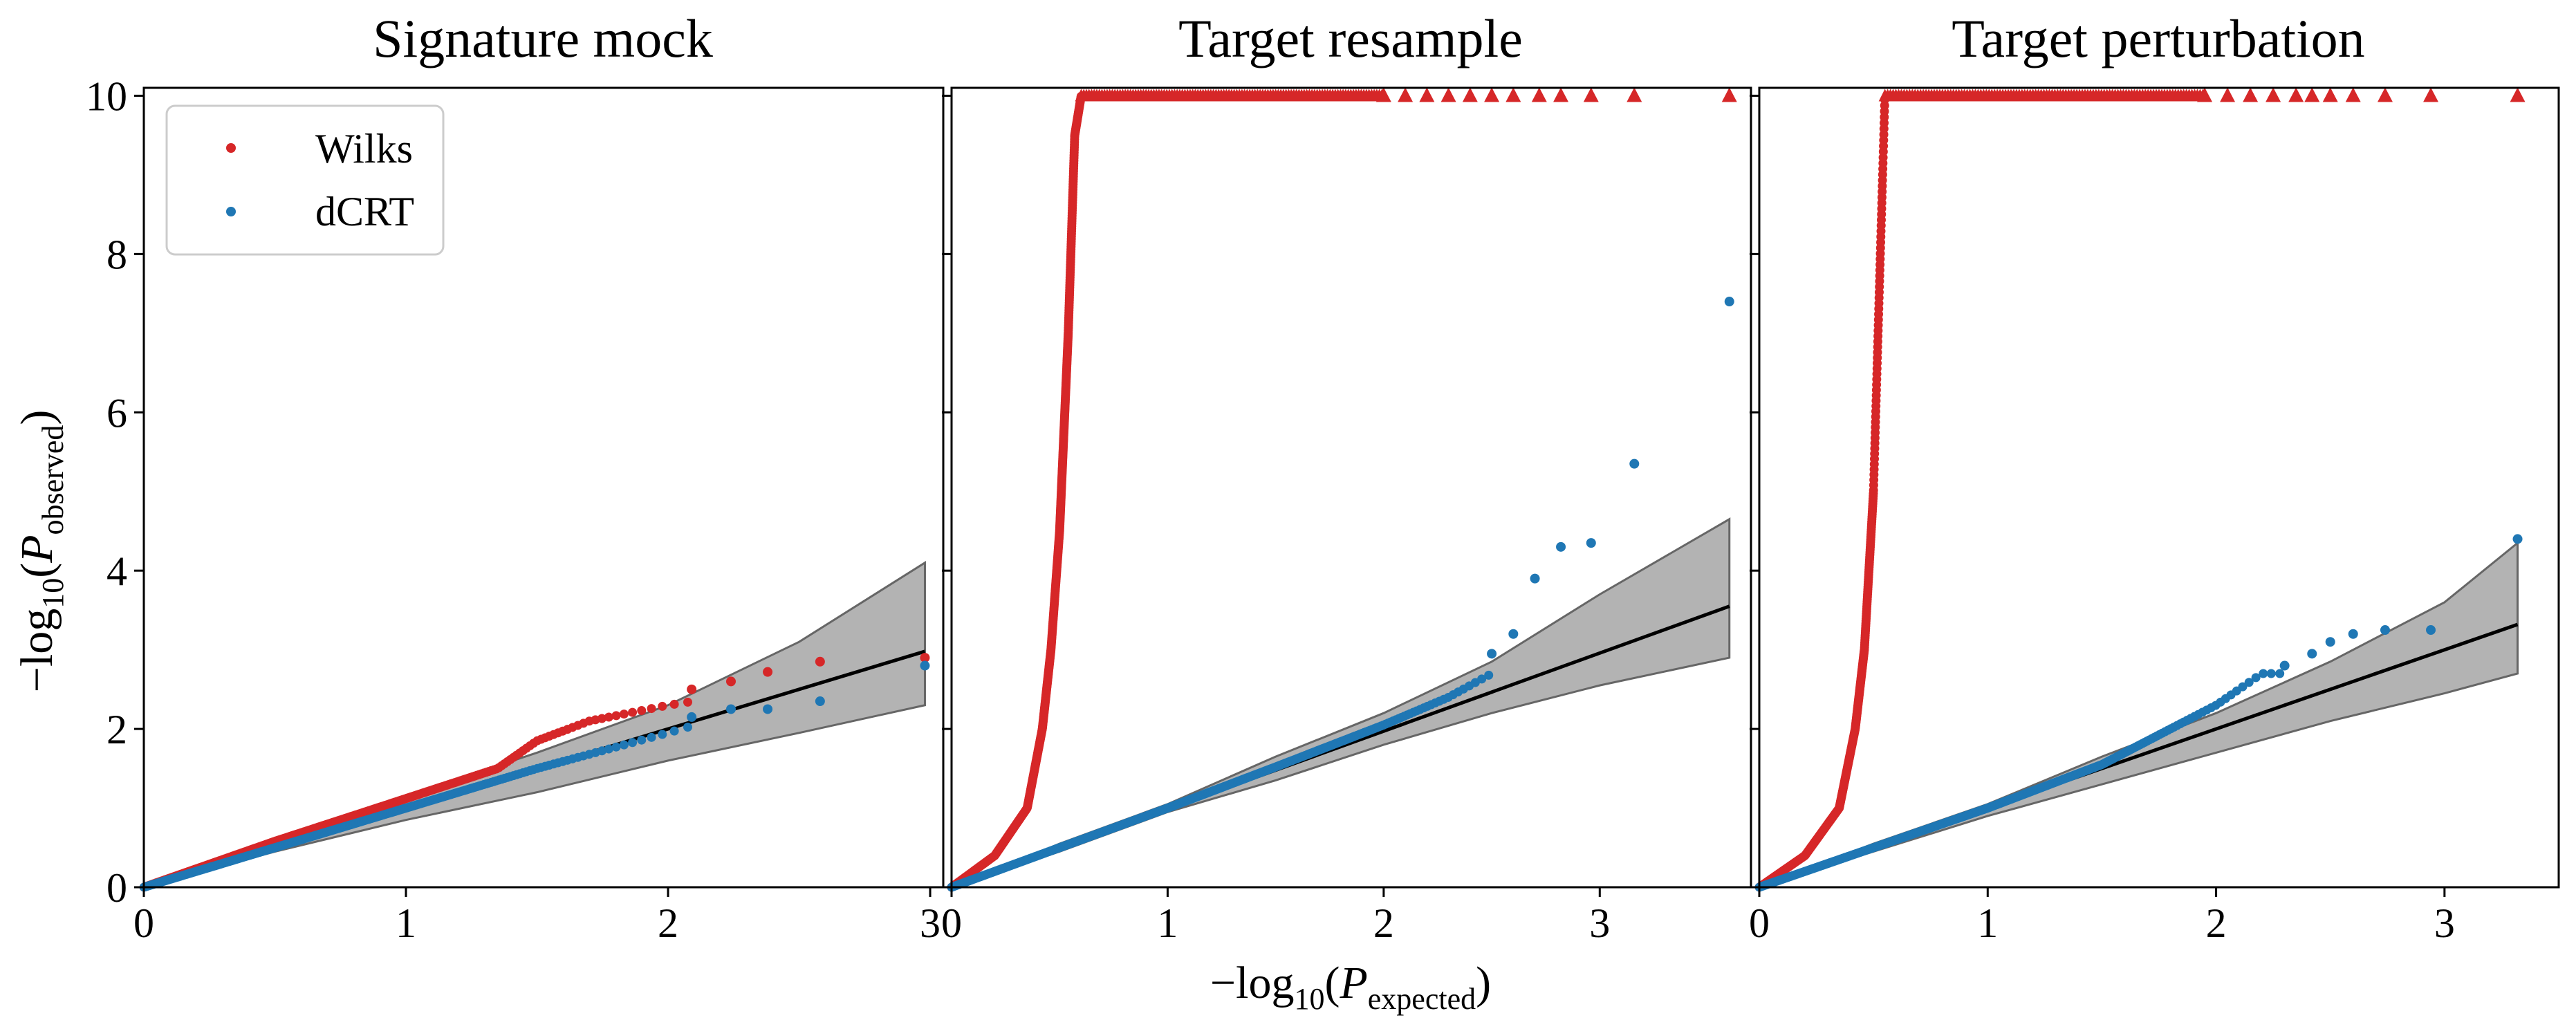  I want to click on y-axis-label: −log10(Pobserved), so click(41, 551).